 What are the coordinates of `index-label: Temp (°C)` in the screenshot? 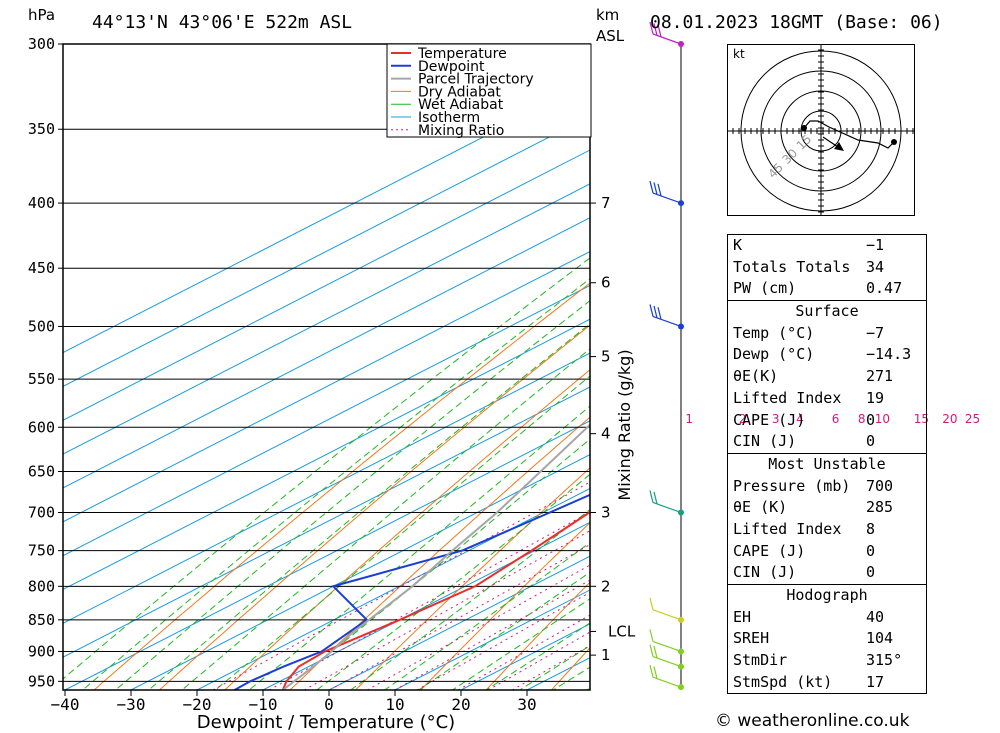 It's located at (774, 332).